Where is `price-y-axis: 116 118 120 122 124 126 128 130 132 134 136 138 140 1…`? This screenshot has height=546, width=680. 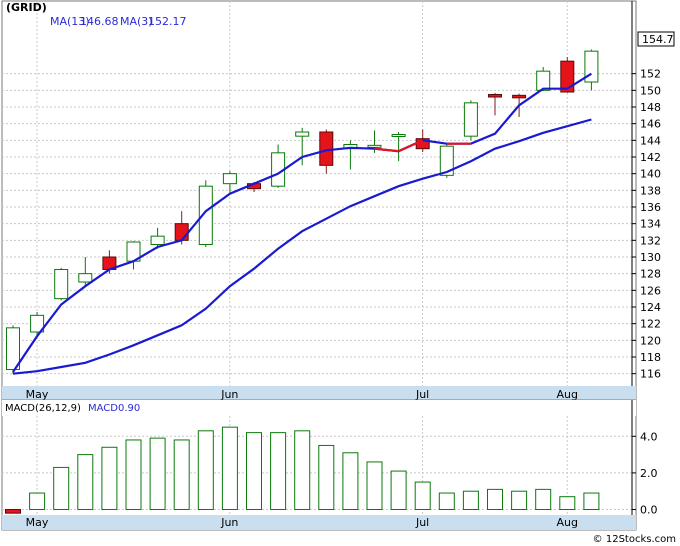
price-y-axis: 116 118 120 122 124 126 128 130 132 134 136 138 140 1… is located at coordinates (646, 193).